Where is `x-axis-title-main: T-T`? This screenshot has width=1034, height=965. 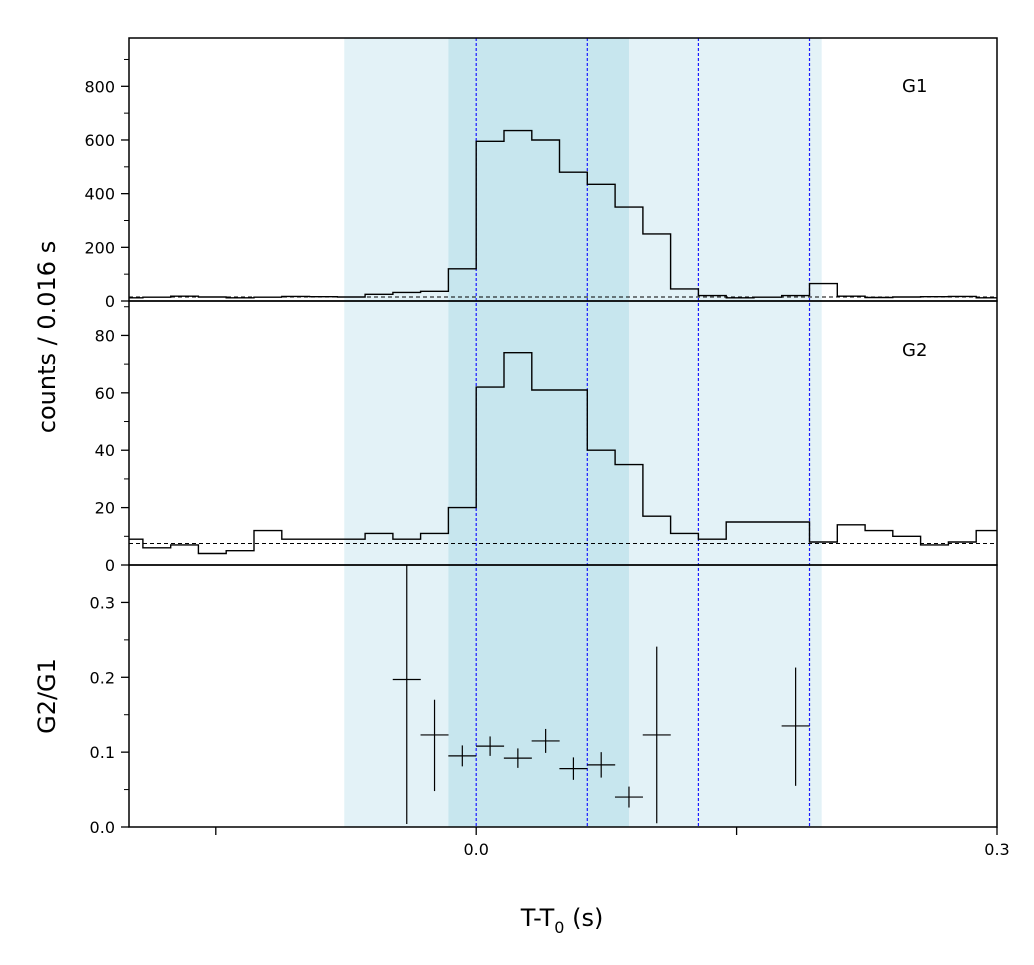
x-axis-title-main: T-T is located at coordinates (537, 918).